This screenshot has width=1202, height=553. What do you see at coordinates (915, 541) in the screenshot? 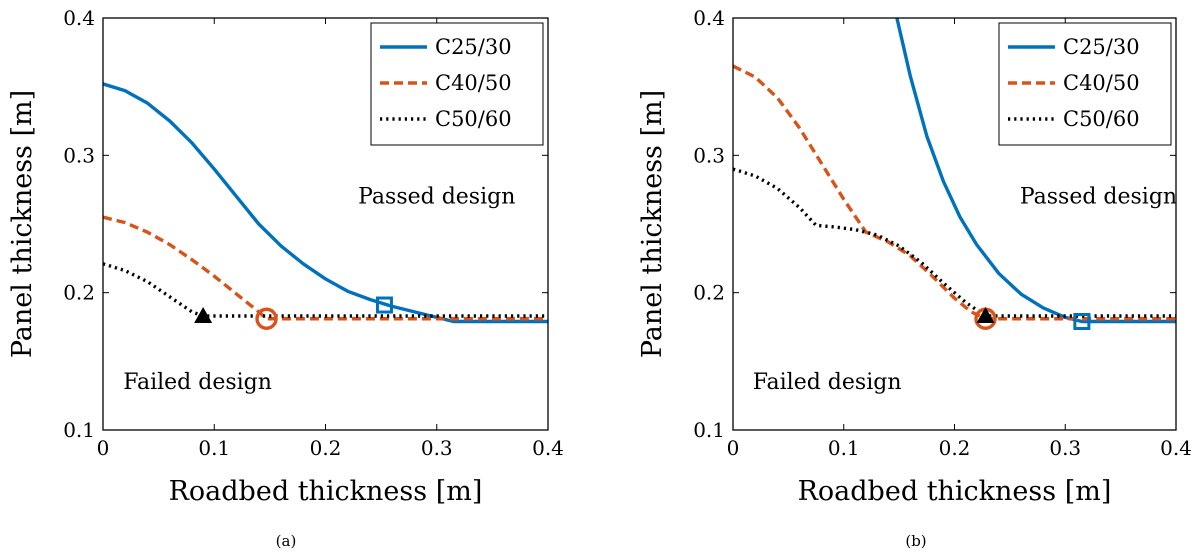
I see `subfigure-caption: (b)` at bounding box center [915, 541].